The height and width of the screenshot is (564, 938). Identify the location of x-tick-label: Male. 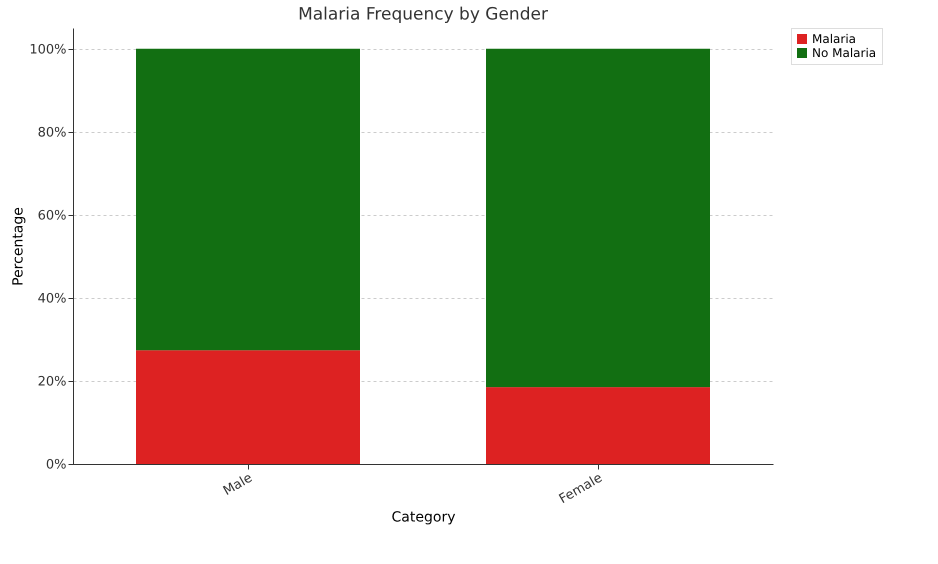
(237, 485).